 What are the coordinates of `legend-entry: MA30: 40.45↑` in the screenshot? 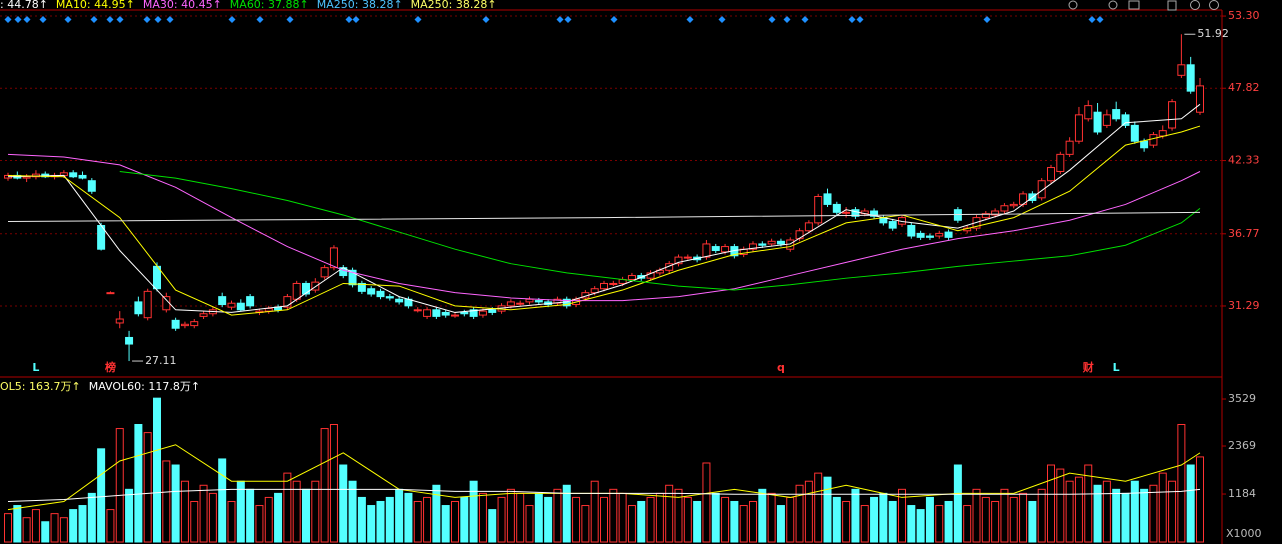 It's located at (182, 5).